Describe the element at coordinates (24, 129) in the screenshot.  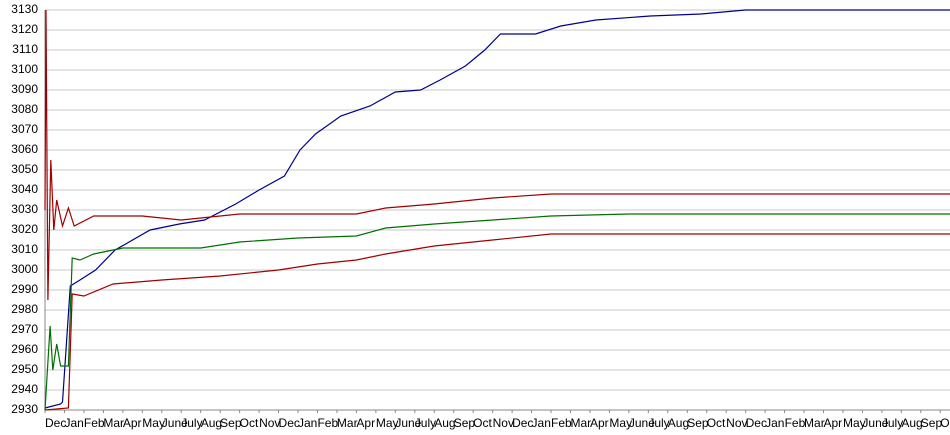
I see `y-tick-label: 3070` at that location.